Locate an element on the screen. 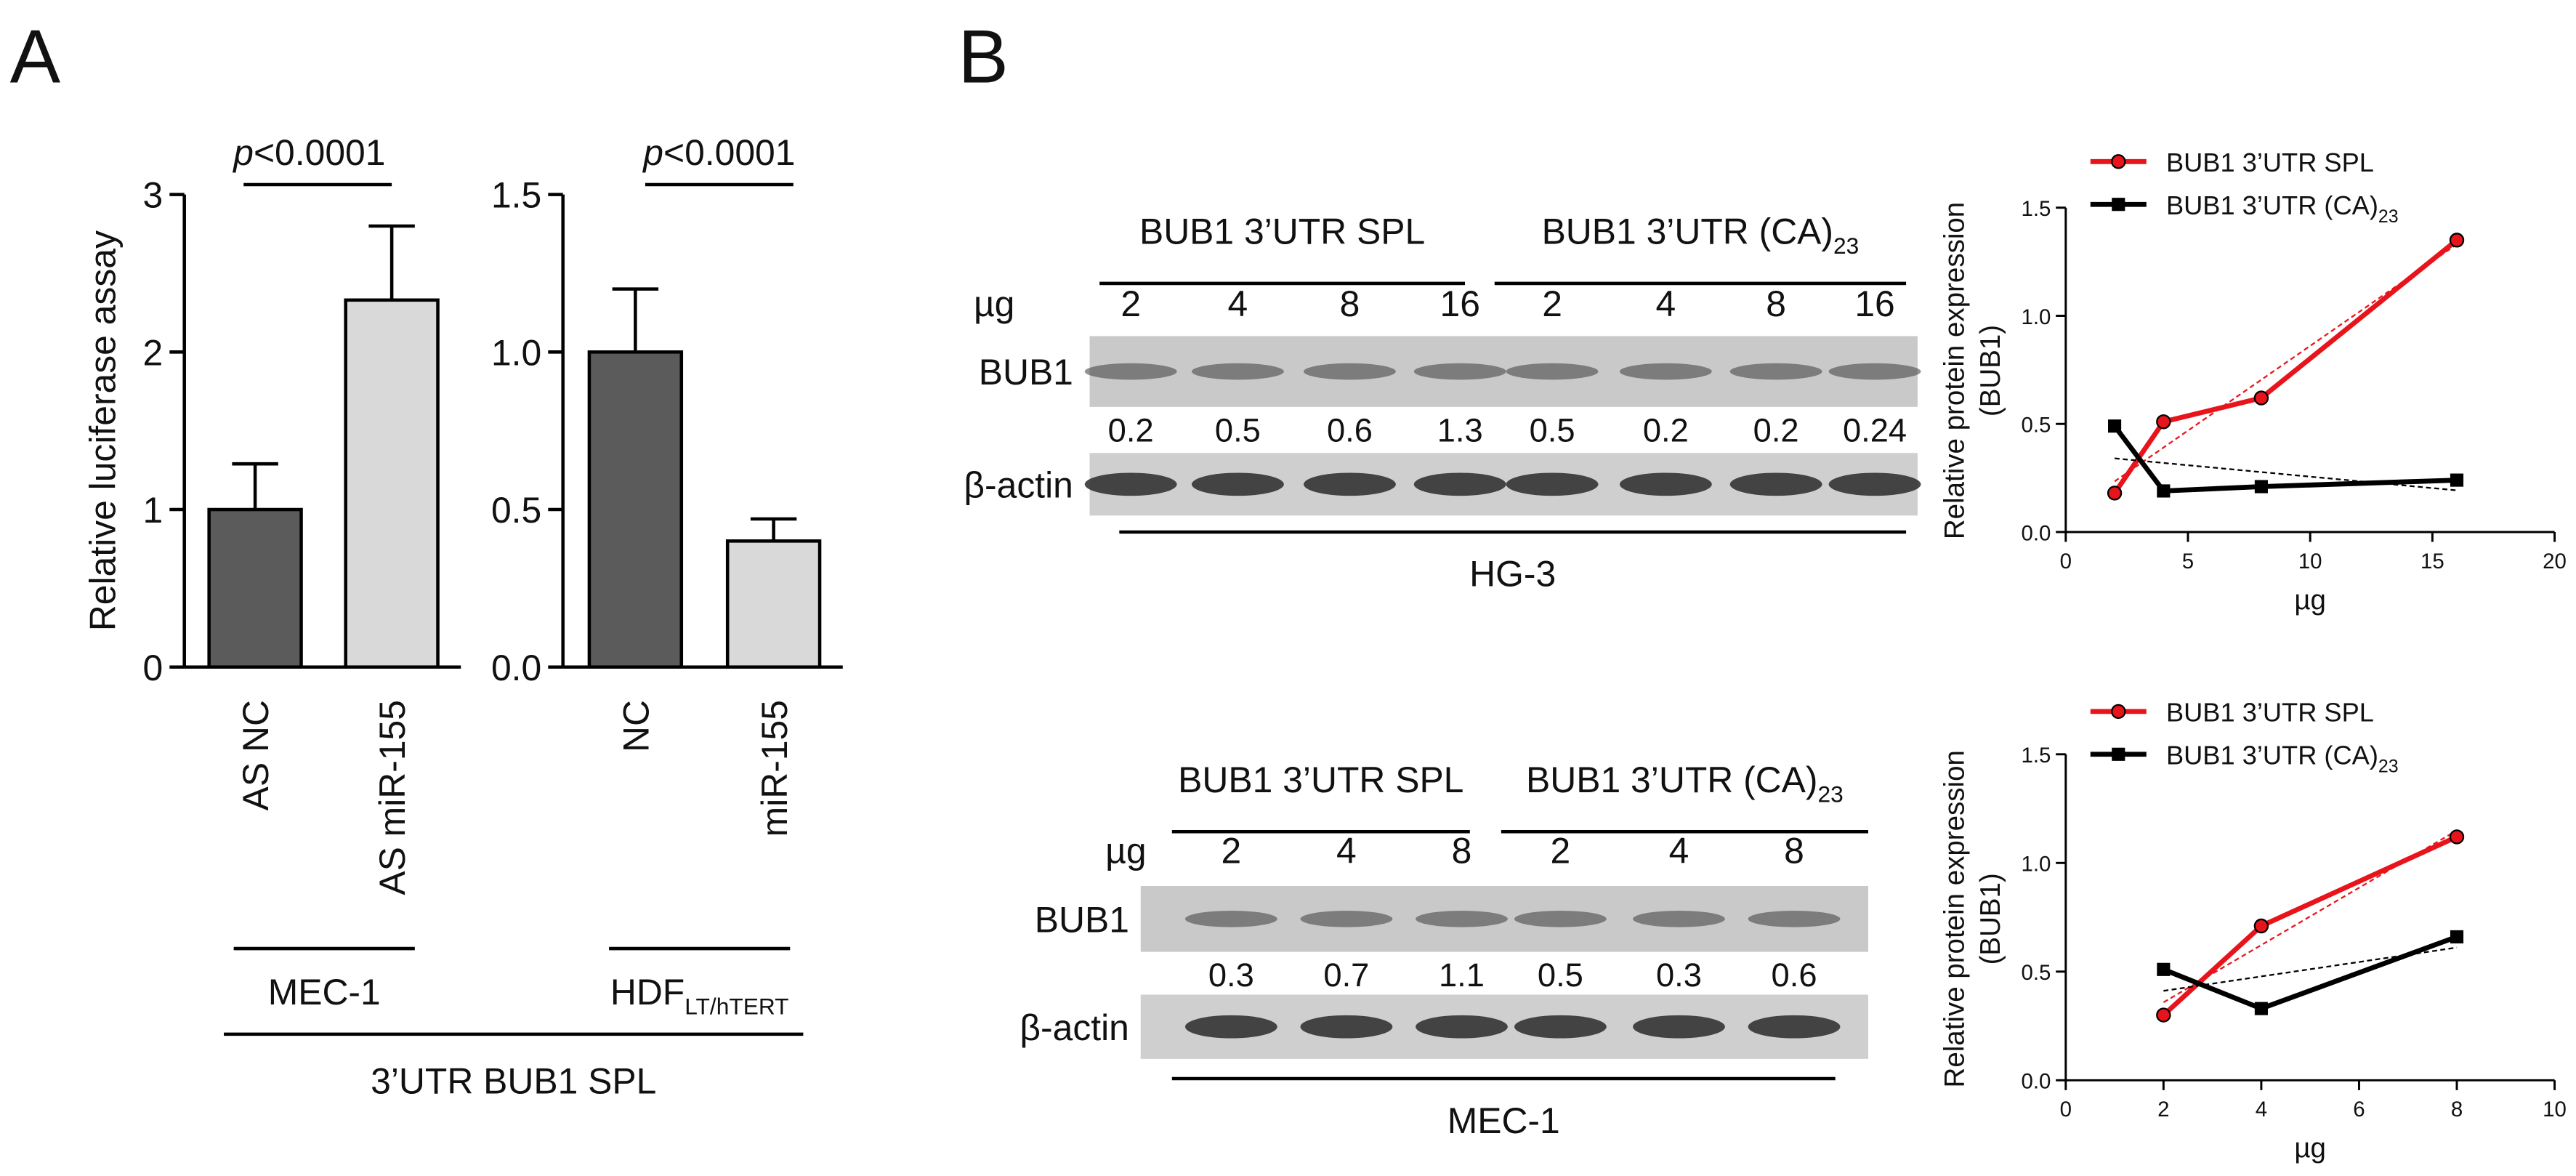 The image size is (2576, 1176). group-name: BUB1 3’UTR (CA) is located at coordinates (1672, 780).